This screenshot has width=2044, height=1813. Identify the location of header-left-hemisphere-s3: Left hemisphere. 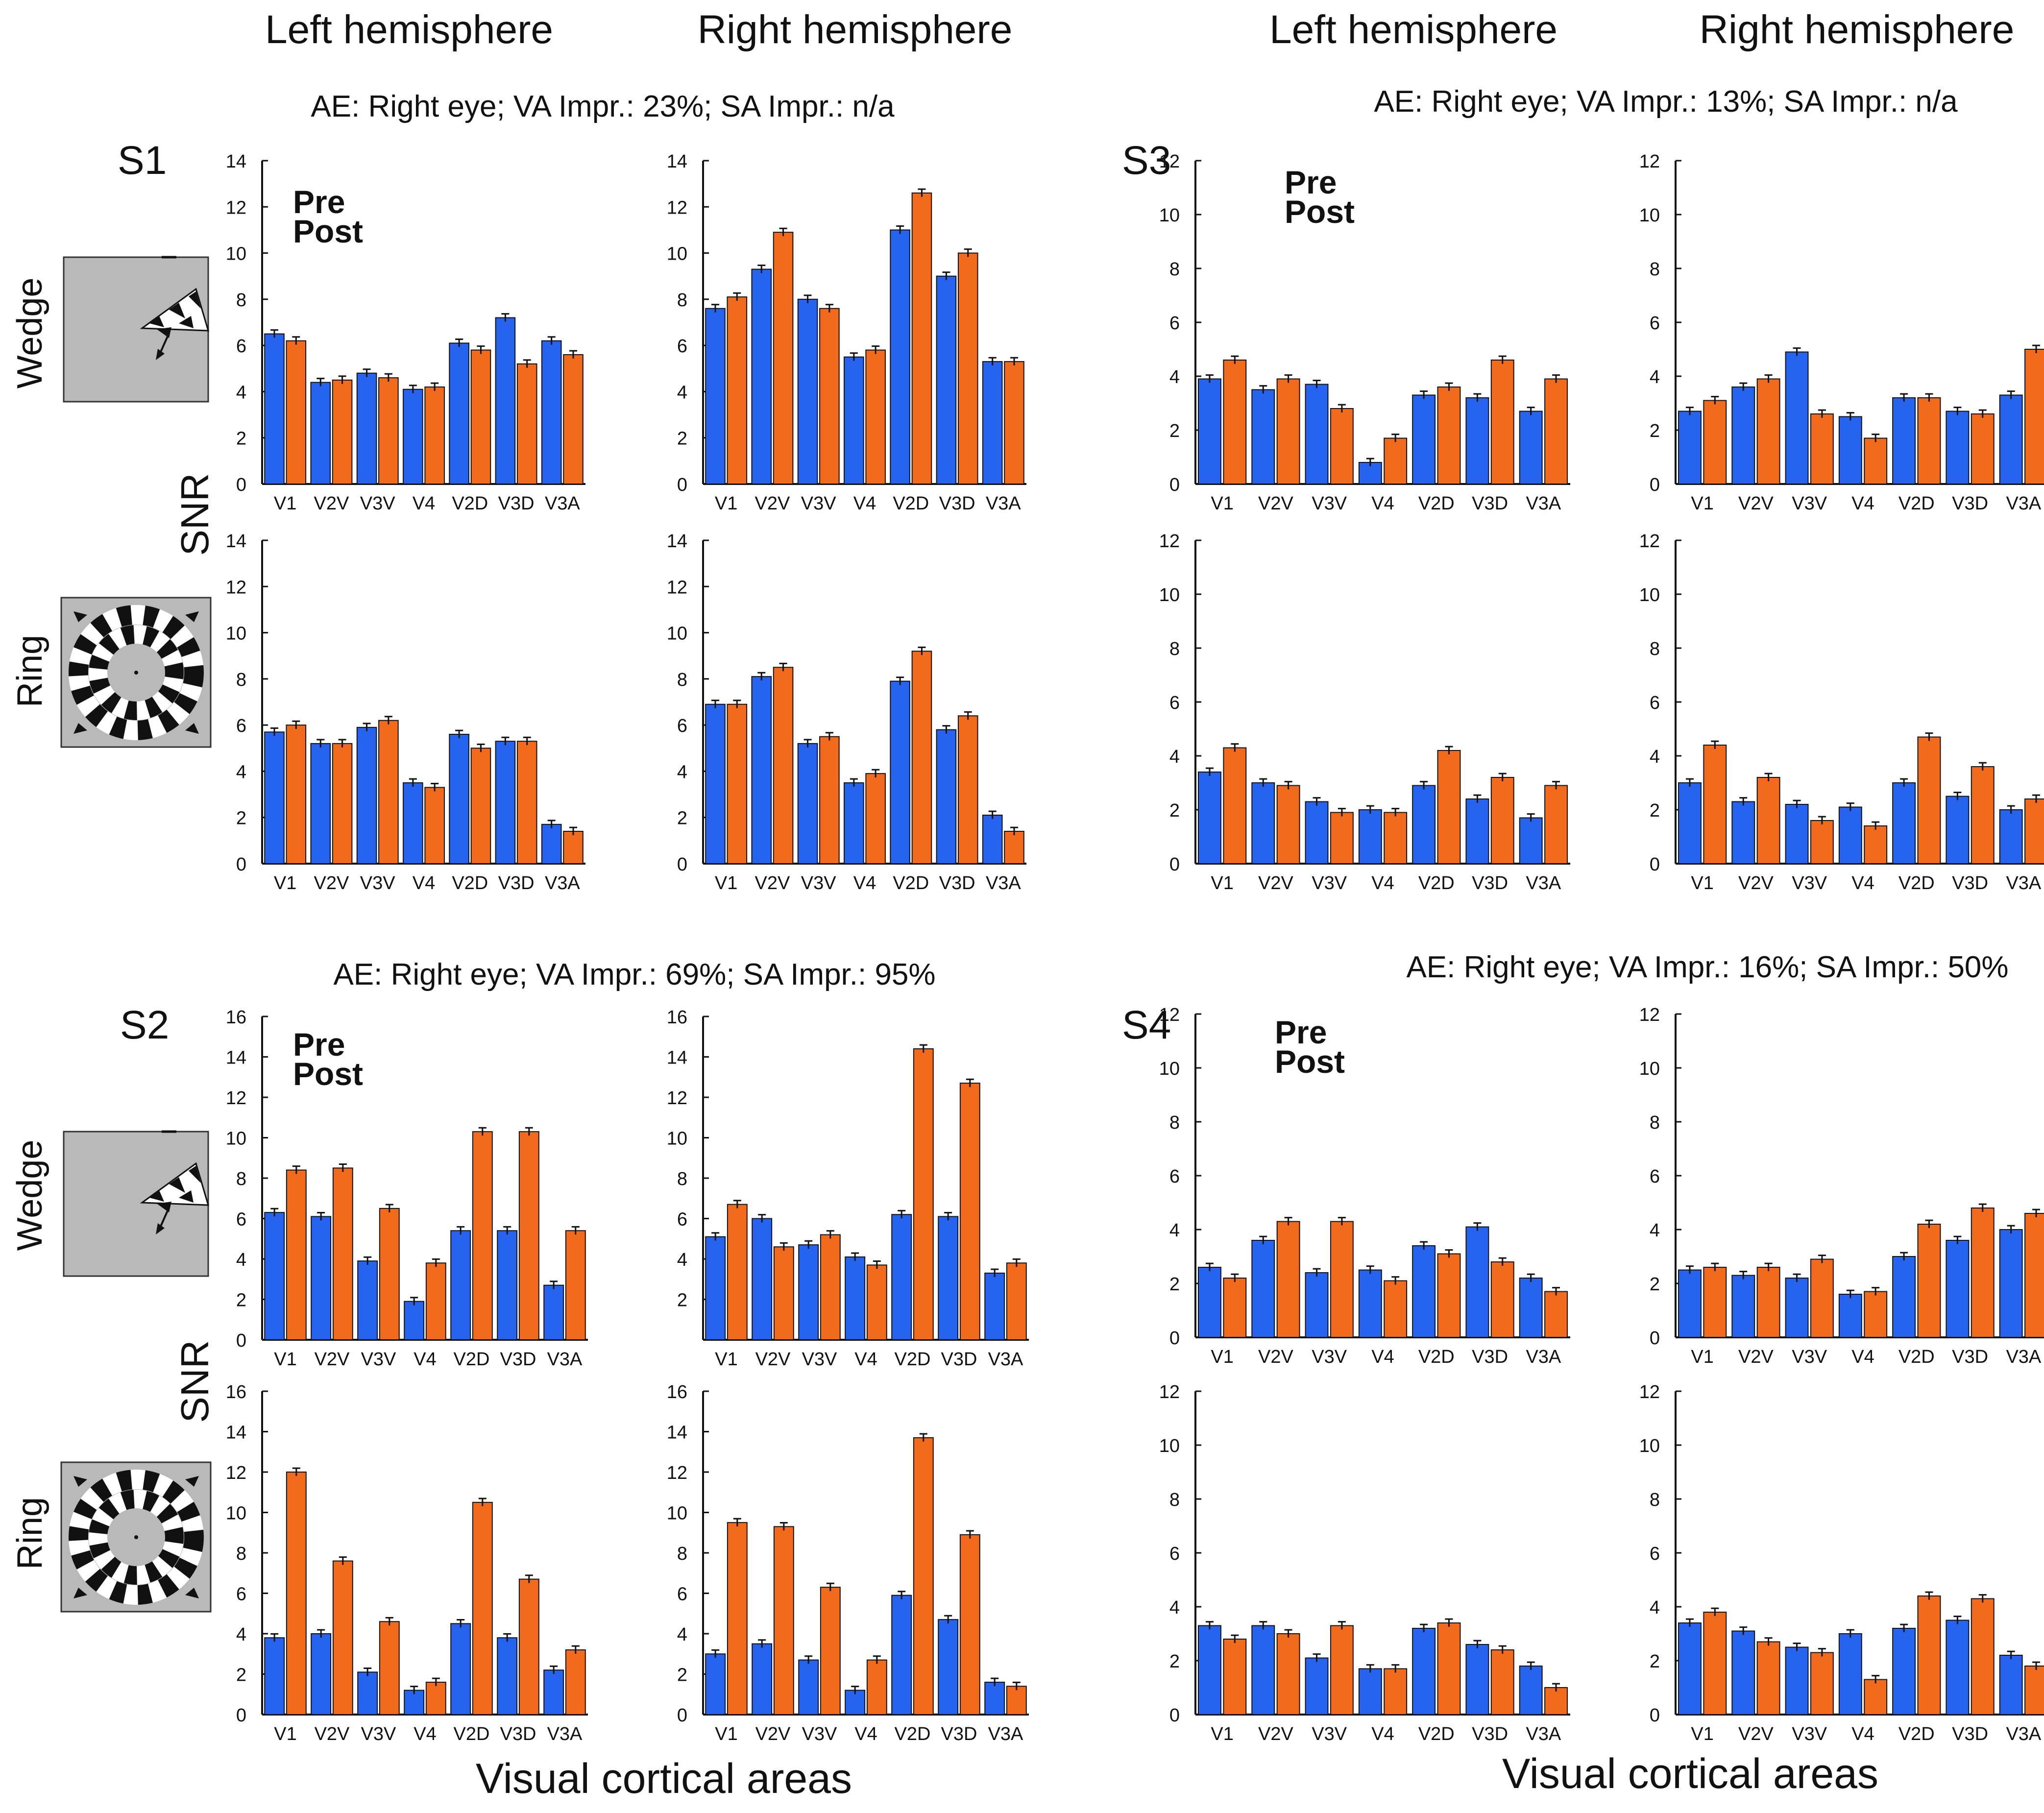
(1413, 29).